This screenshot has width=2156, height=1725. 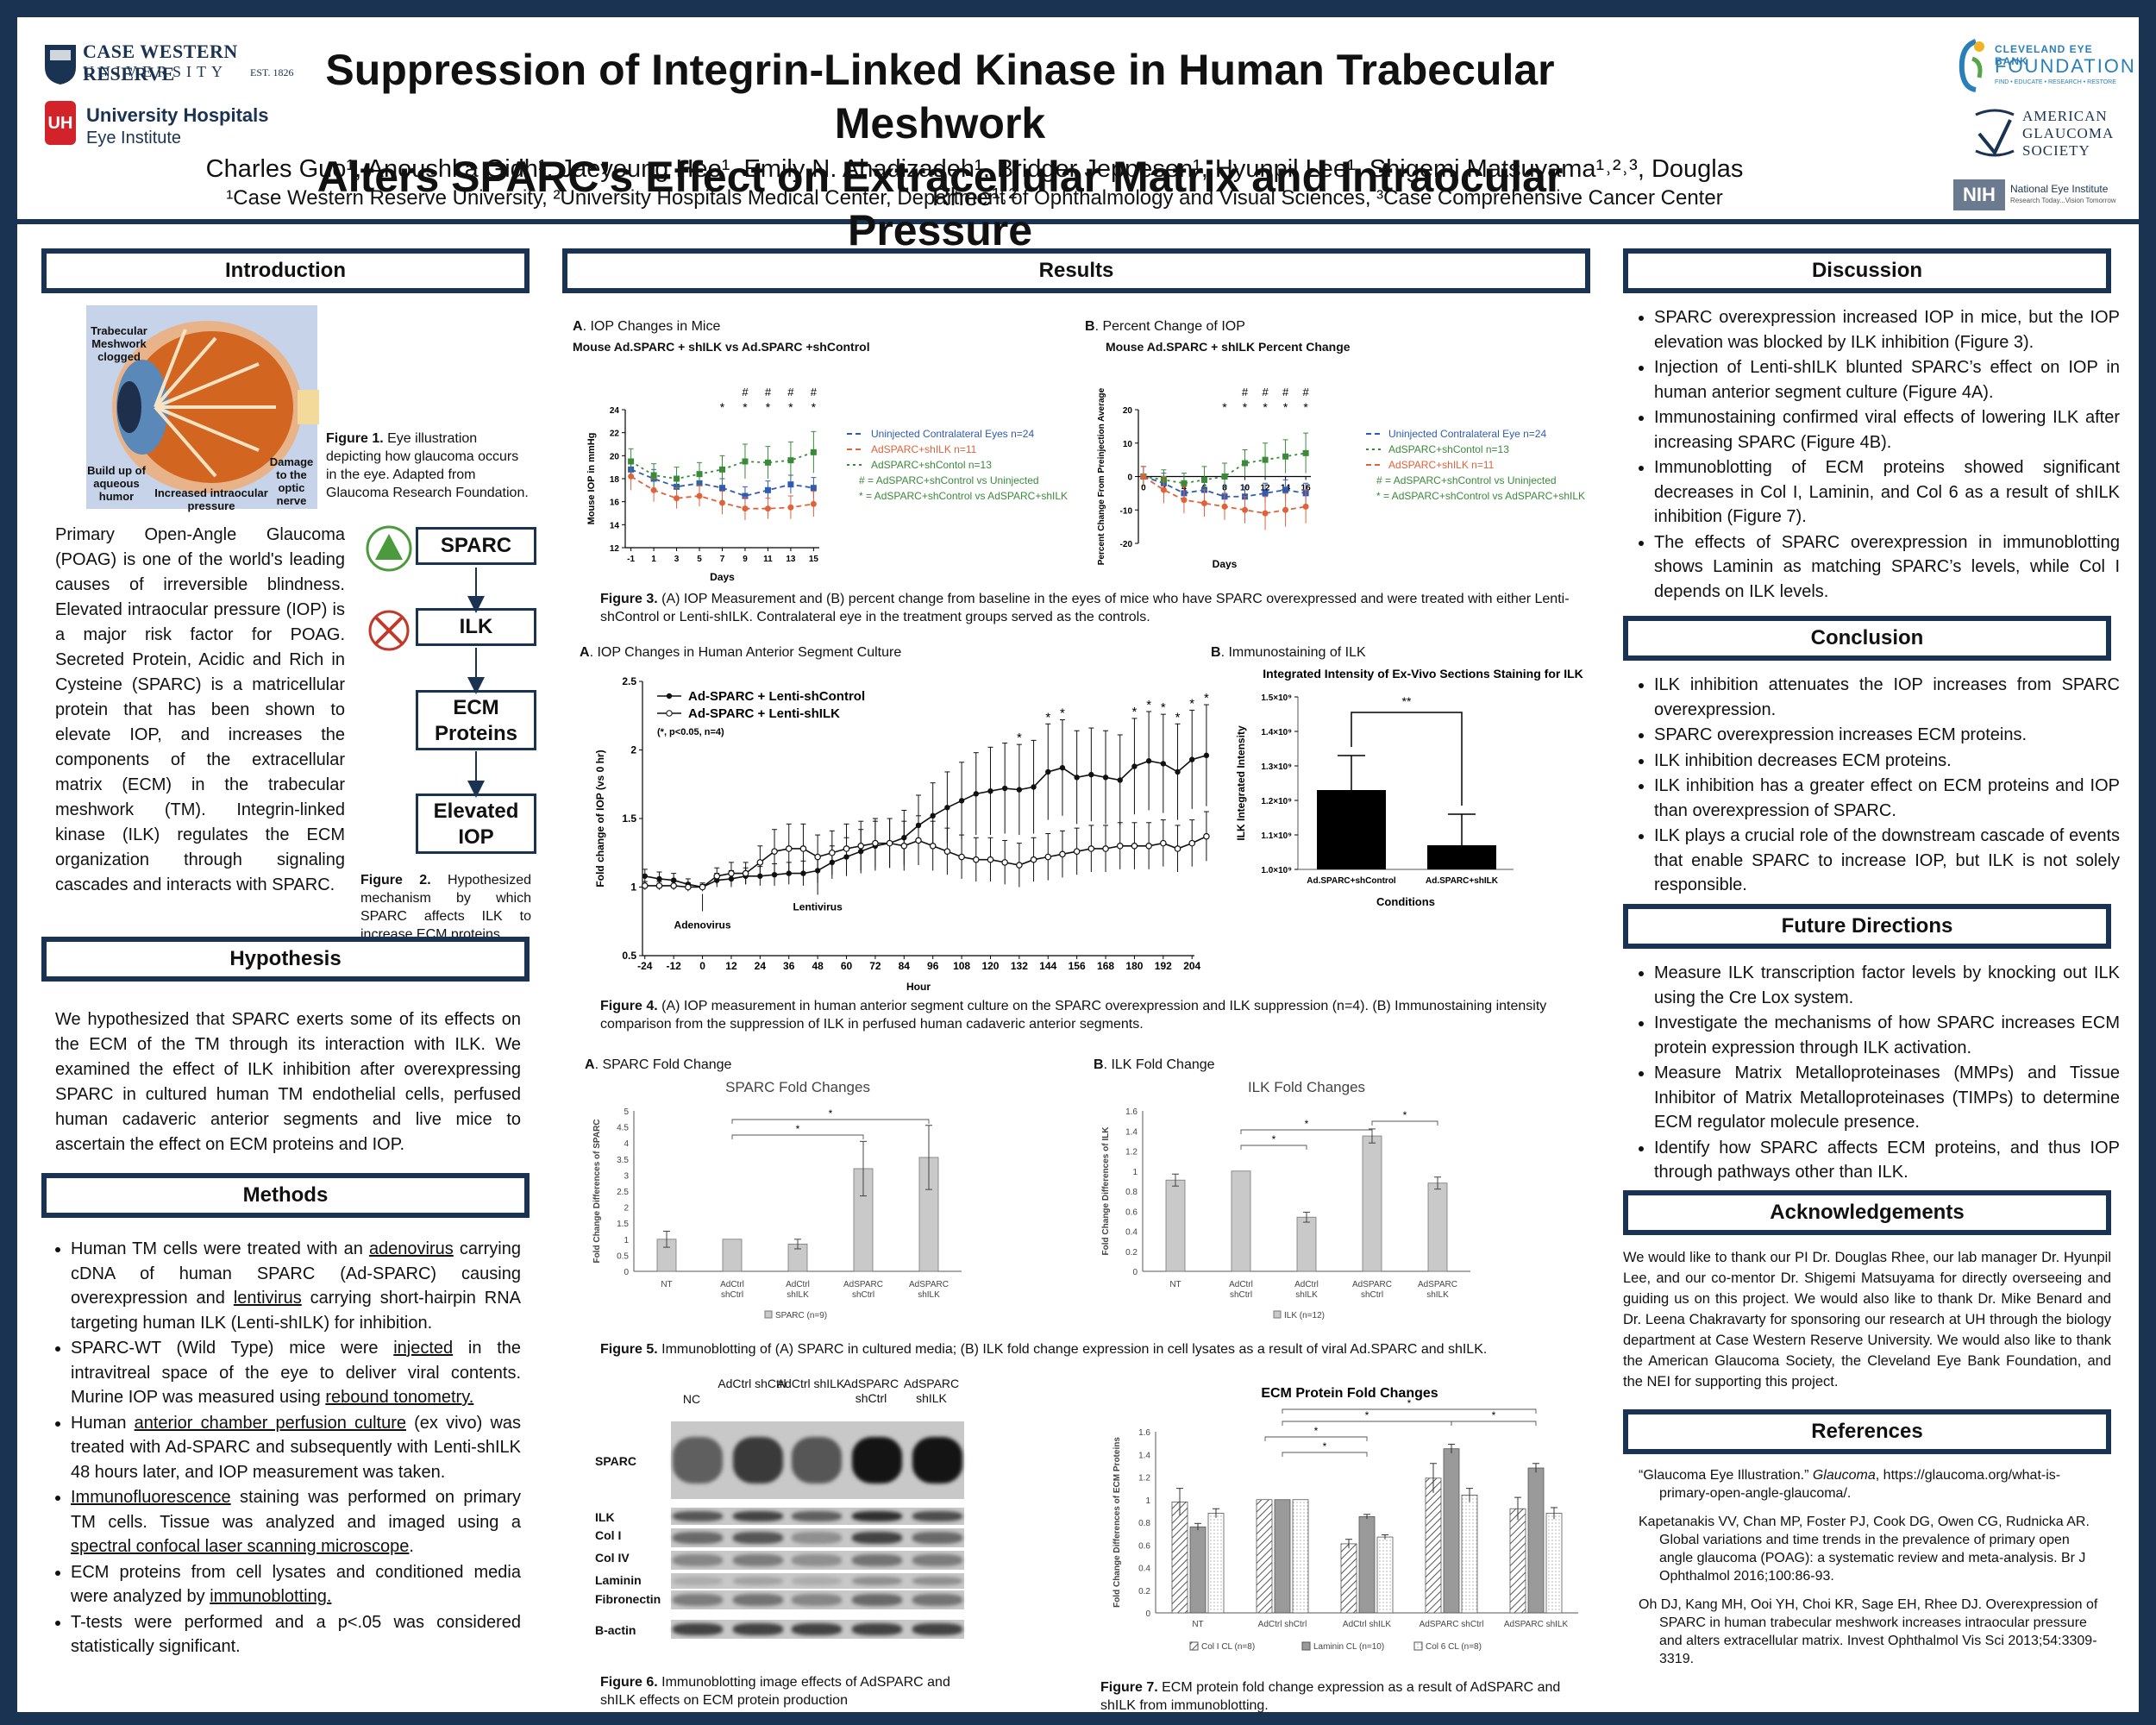 I want to click on x-tick-label: AdSPARC, so click(x=1372, y=1285).